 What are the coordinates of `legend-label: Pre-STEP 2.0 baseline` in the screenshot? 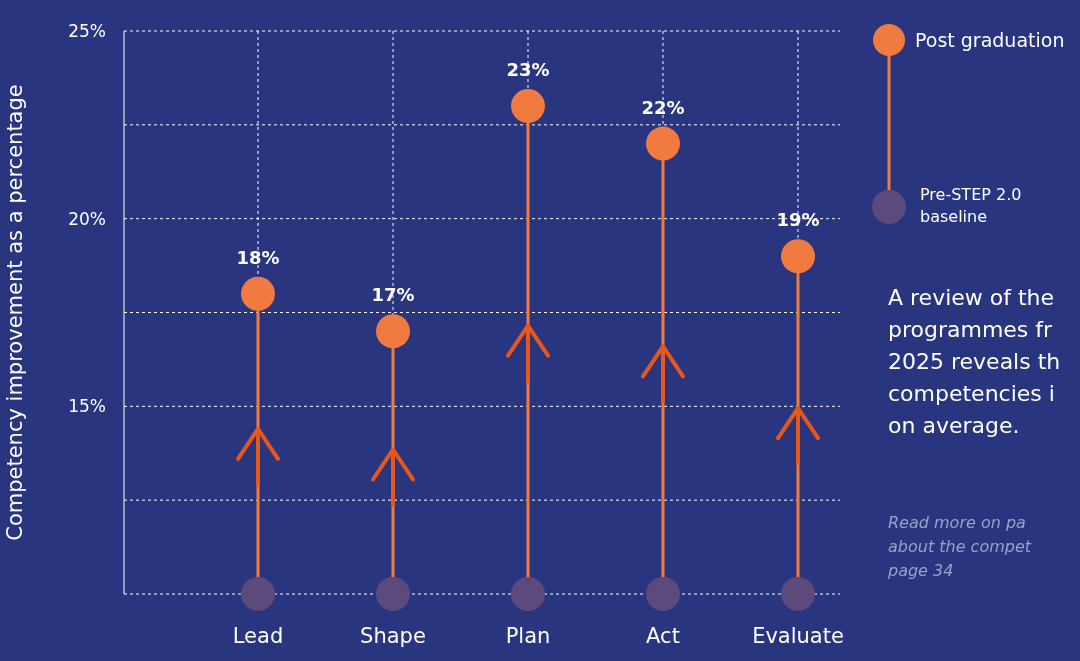 It's located at (971, 205).